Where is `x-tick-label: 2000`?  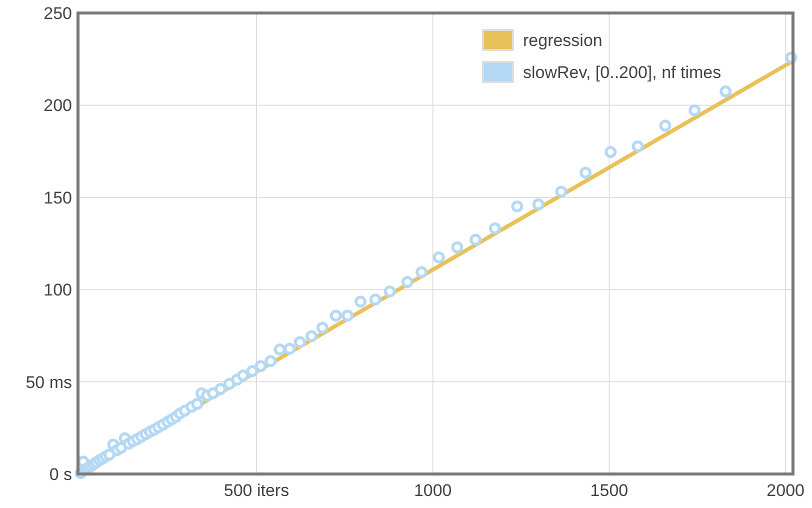 x-tick-label: 2000 is located at coordinates (785, 490).